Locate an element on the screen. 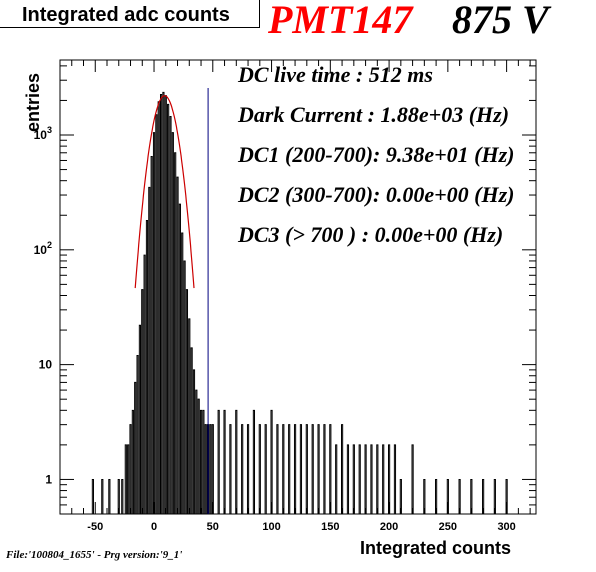 The image size is (596, 572). x-tick-label: 300 is located at coordinates (506, 527).